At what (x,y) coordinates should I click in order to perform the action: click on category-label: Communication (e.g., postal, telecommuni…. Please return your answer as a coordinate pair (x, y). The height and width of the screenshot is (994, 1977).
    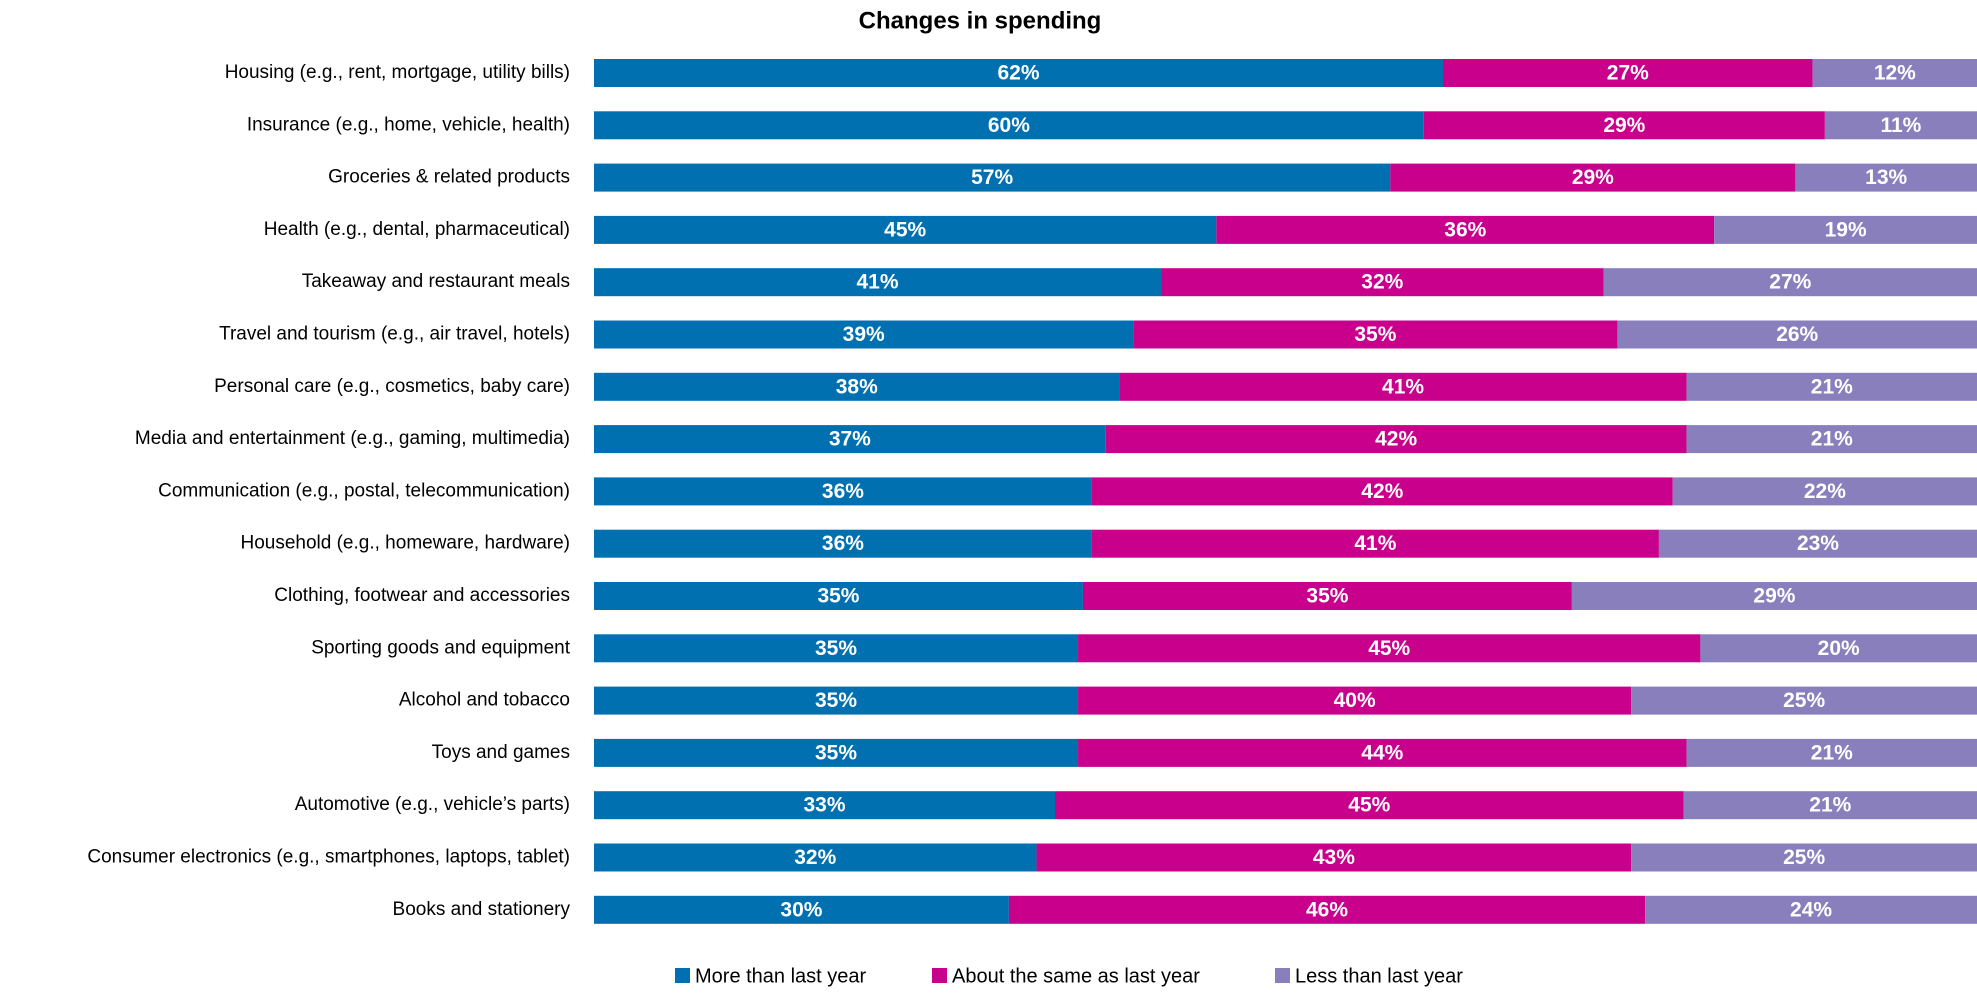
    Looking at the image, I should click on (364, 490).